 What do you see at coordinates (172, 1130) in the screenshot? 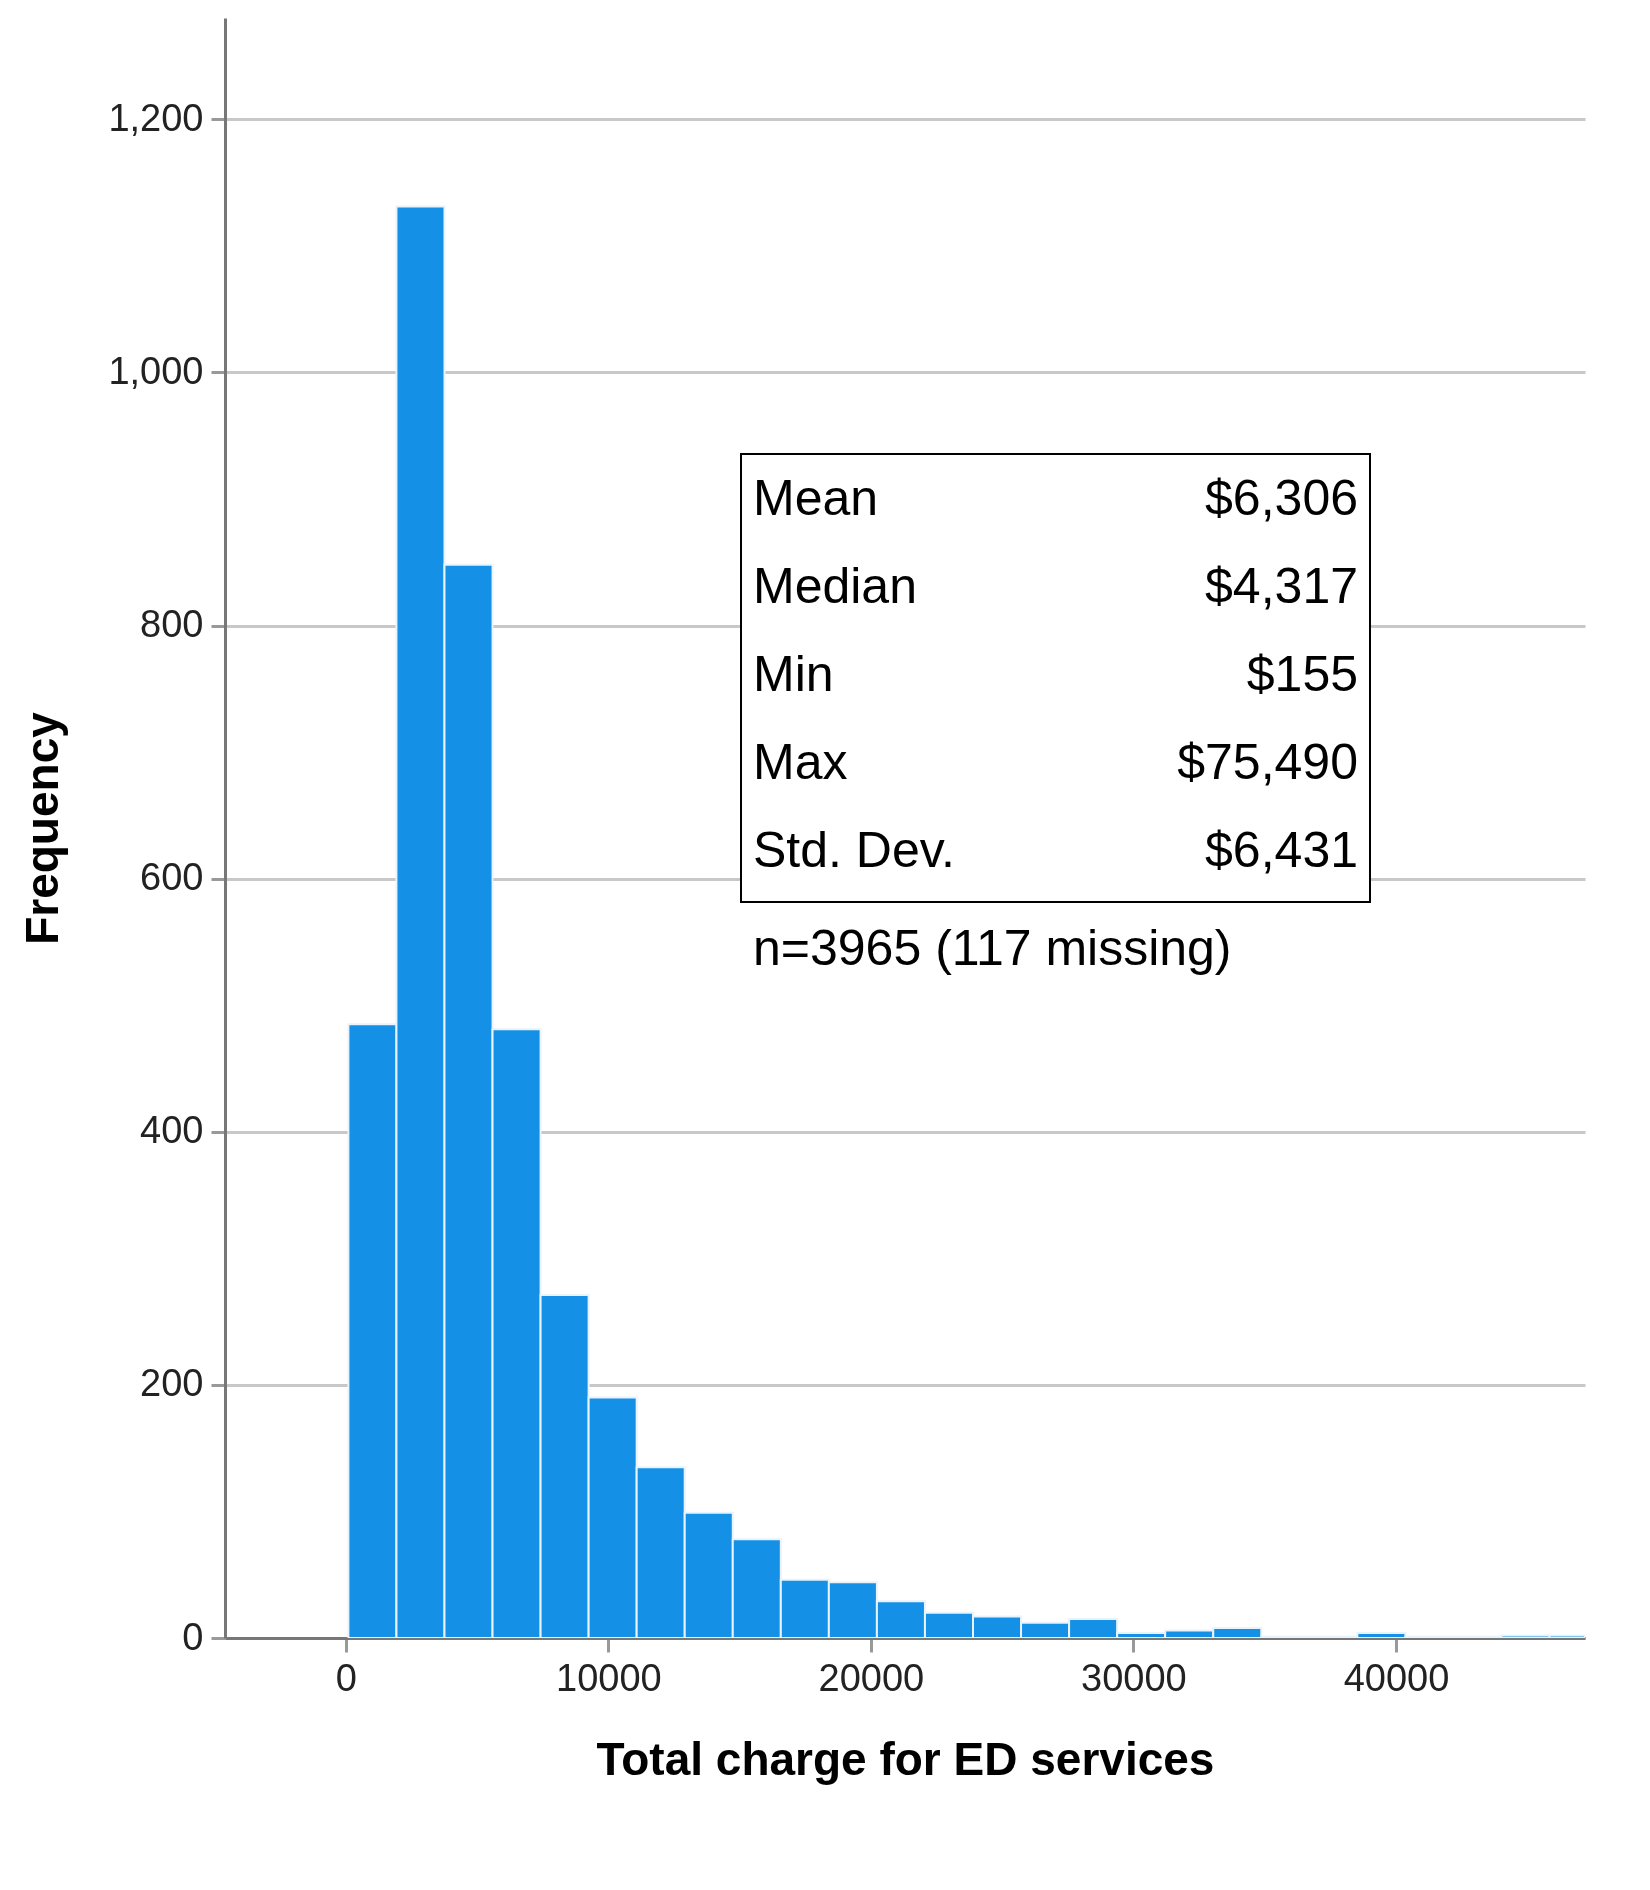
I see `y-tick-label: 400` at bounding box center [172, 1130].